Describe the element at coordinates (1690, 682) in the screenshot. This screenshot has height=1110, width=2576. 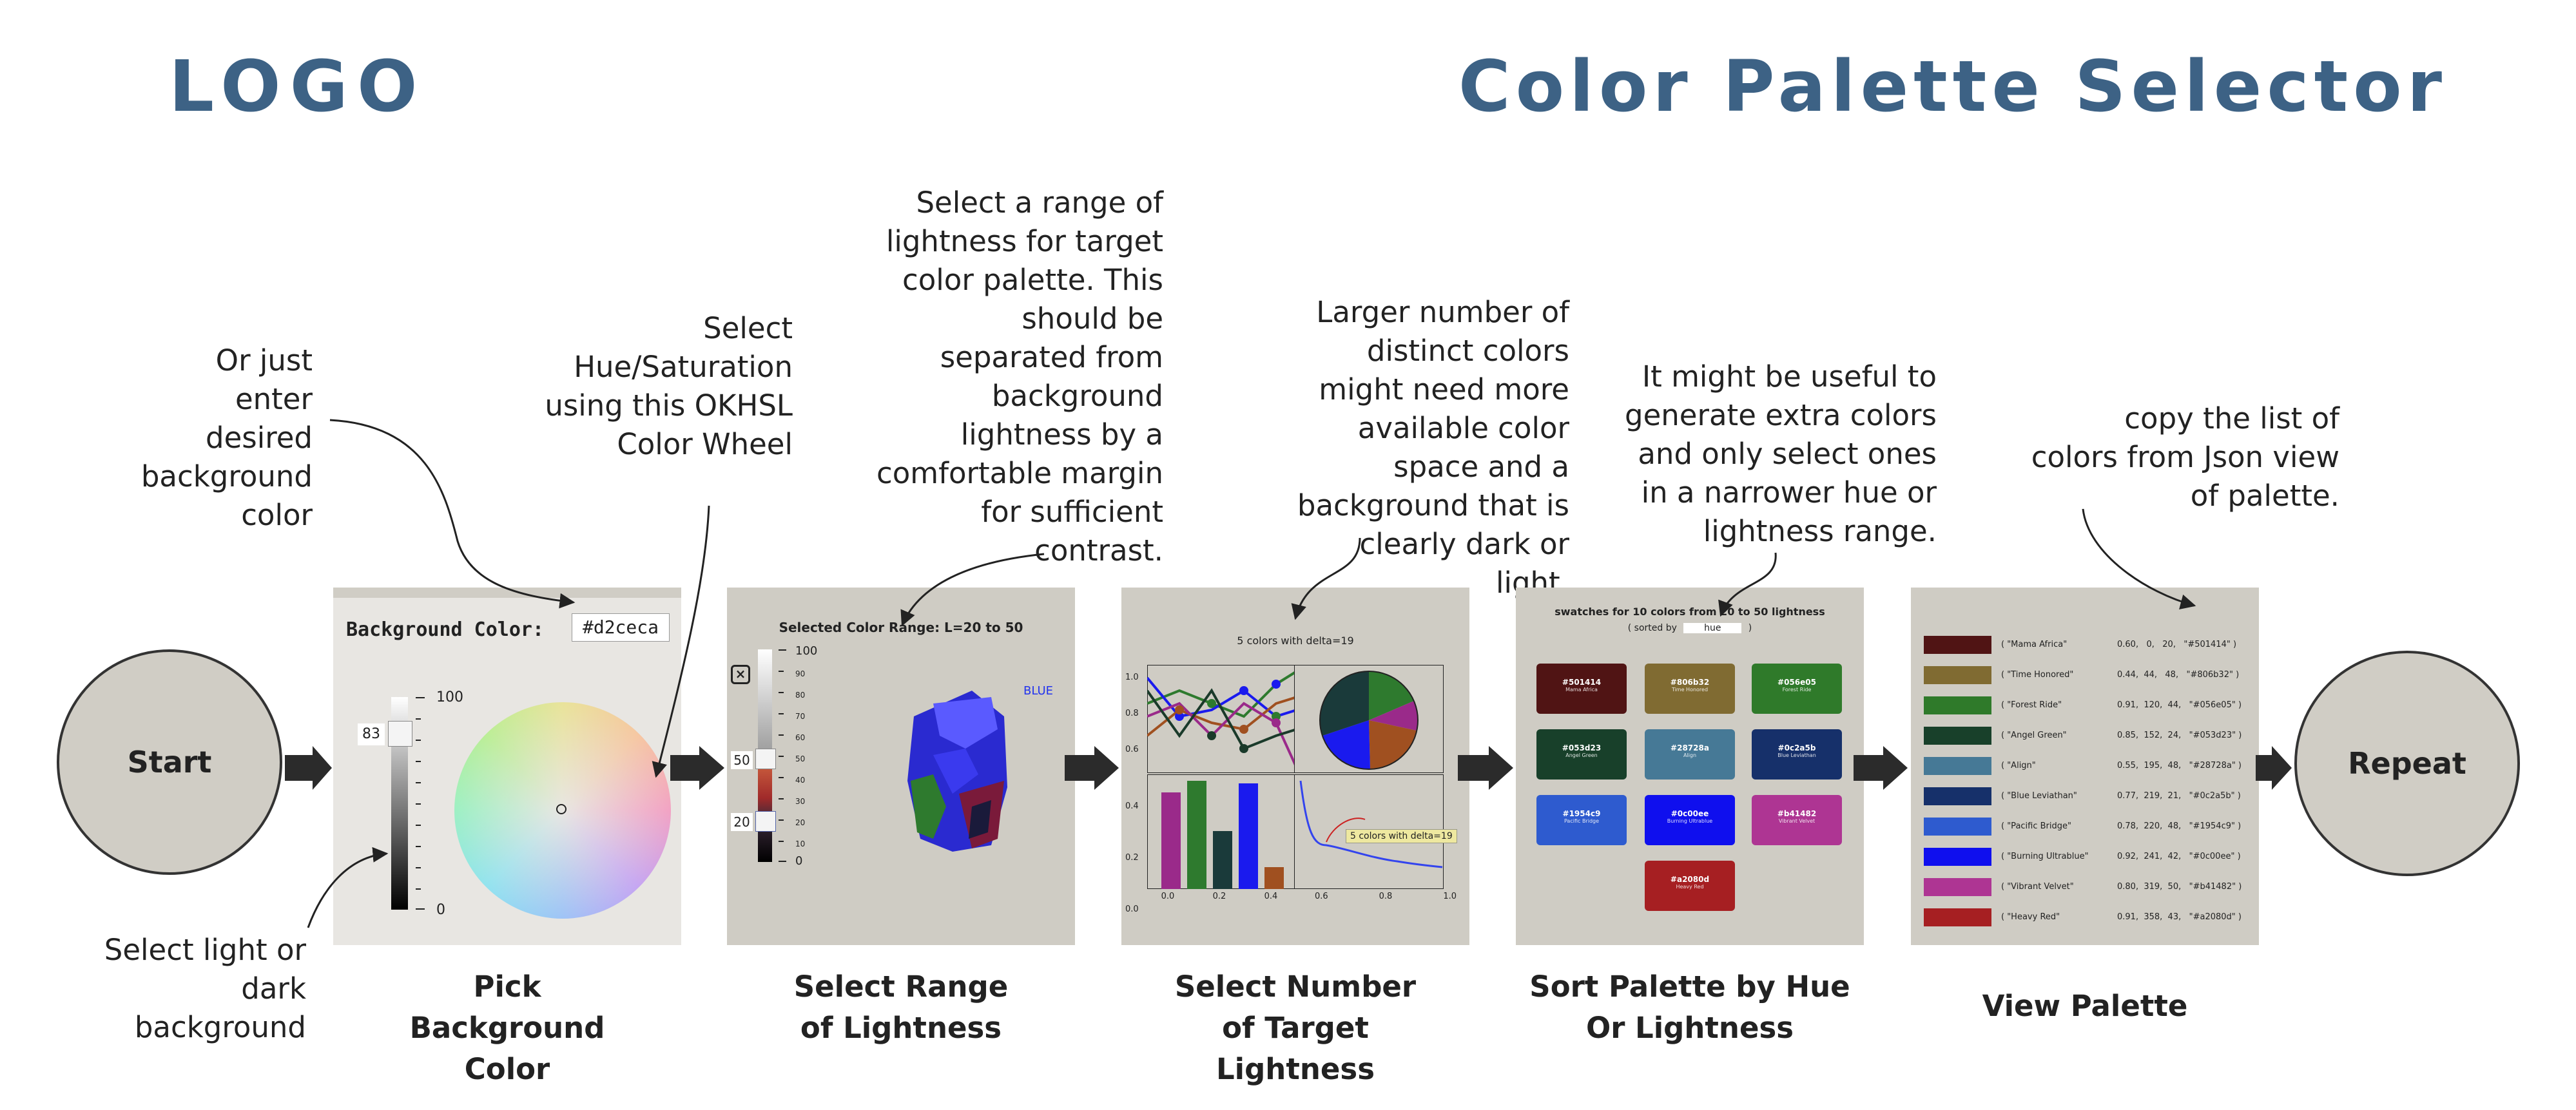
I see `swatch-hex: #806b32` at that location.